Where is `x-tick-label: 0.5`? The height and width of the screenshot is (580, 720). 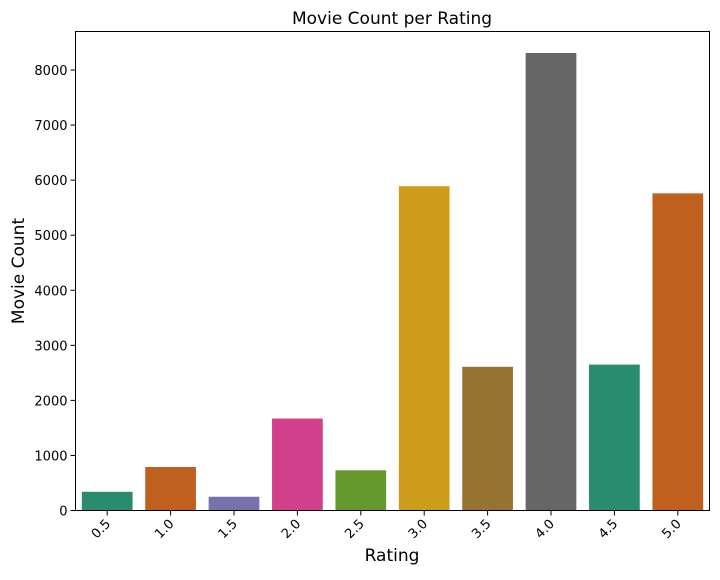 x-tick-label: 0.5 is located at coordinates (101, 529).